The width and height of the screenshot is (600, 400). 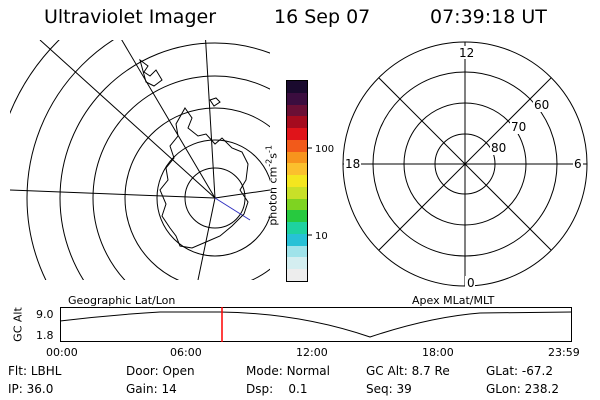 I want to click on unit-s: s, so click(x=273, y=155).